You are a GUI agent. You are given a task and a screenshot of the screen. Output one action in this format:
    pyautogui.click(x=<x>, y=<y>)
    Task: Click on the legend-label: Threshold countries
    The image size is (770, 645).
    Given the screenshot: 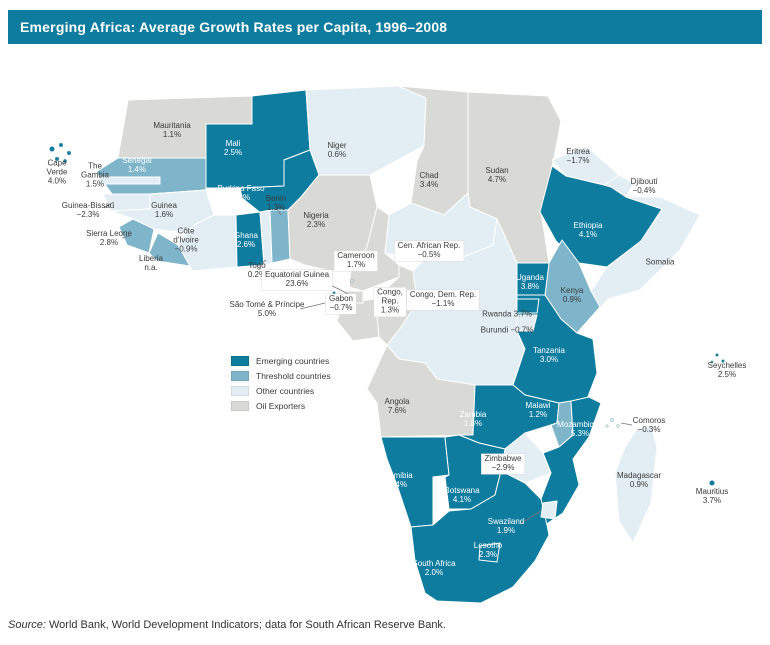 What is the action you would take?
    pyautogui.click(x=293, y=376)
    